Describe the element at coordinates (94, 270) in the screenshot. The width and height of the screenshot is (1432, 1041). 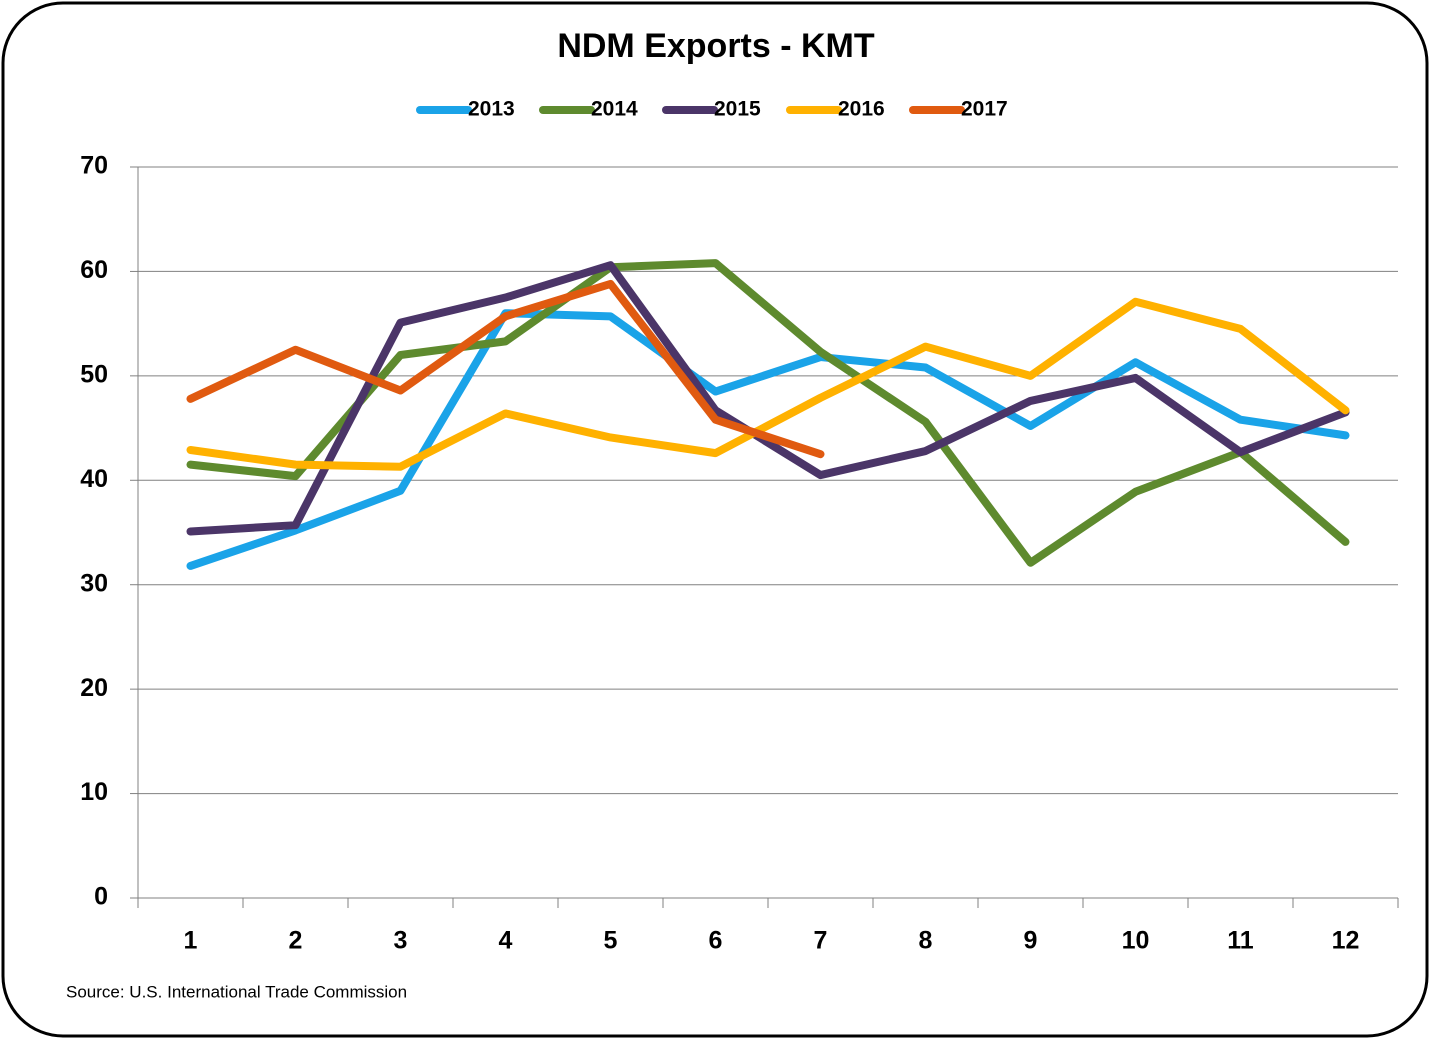
I see `y-tick-label: 60` at that location.